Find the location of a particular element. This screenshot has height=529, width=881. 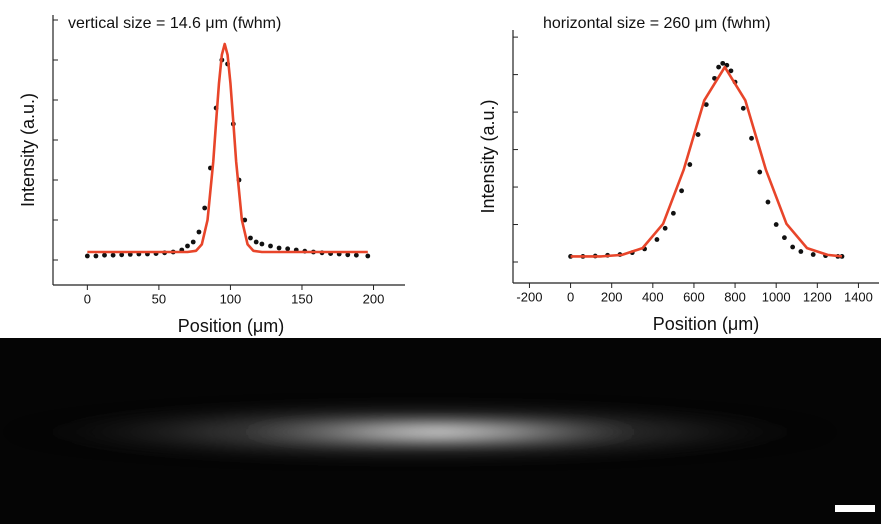

chart-title: horizontal size = 260 μm (fwhm) is located at coordinates (657, 23).